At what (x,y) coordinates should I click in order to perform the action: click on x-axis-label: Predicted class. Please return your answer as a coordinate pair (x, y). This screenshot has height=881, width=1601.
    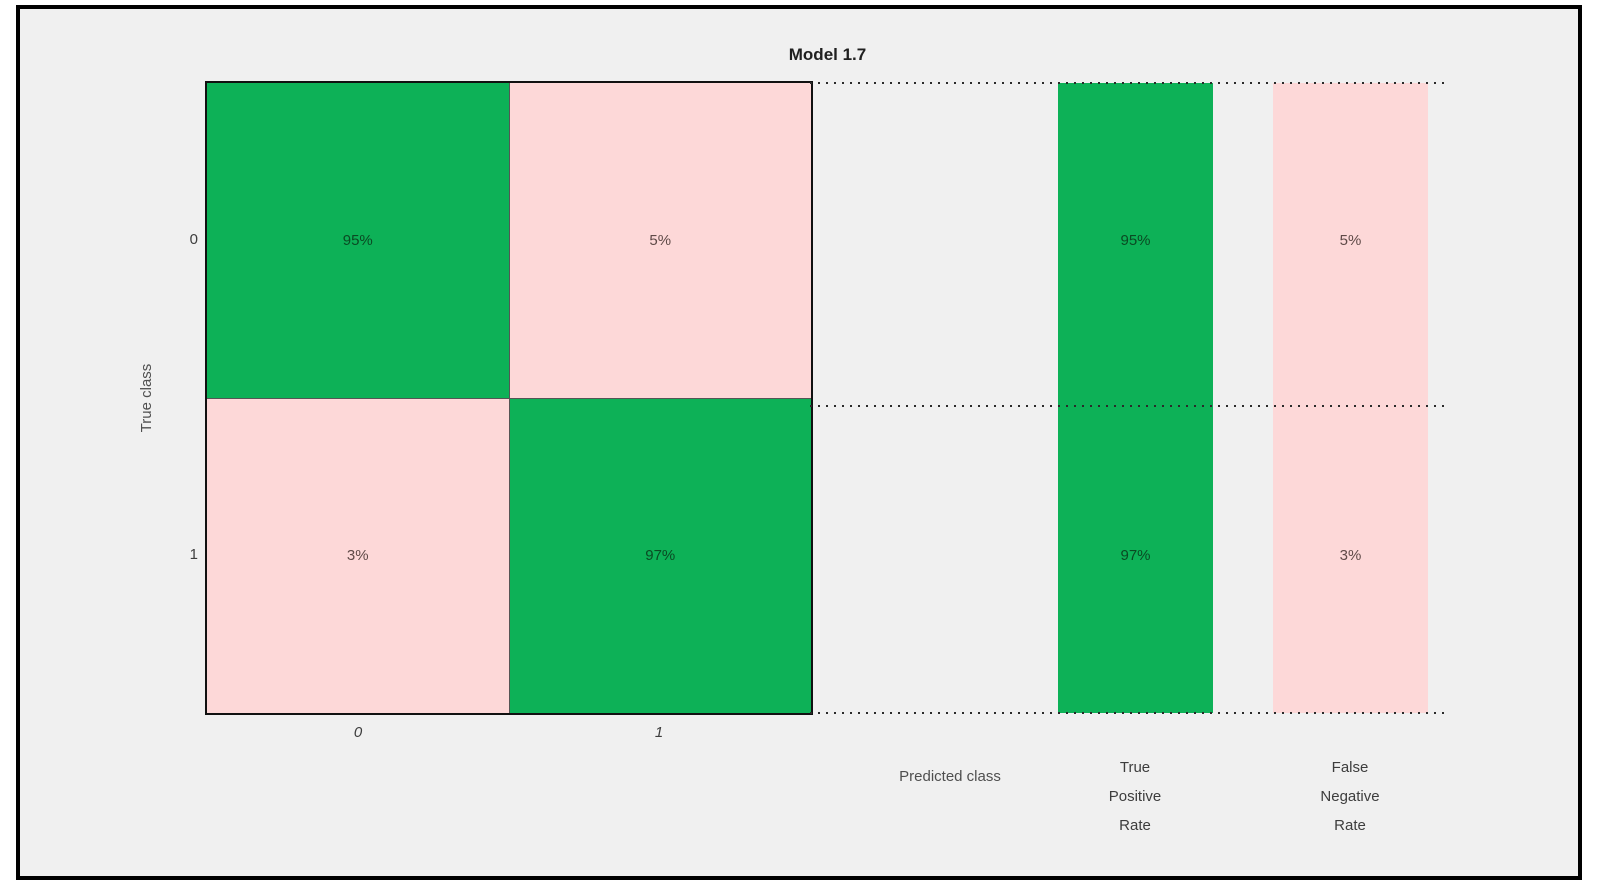
    Looking at the image, I should click on (950, 776).